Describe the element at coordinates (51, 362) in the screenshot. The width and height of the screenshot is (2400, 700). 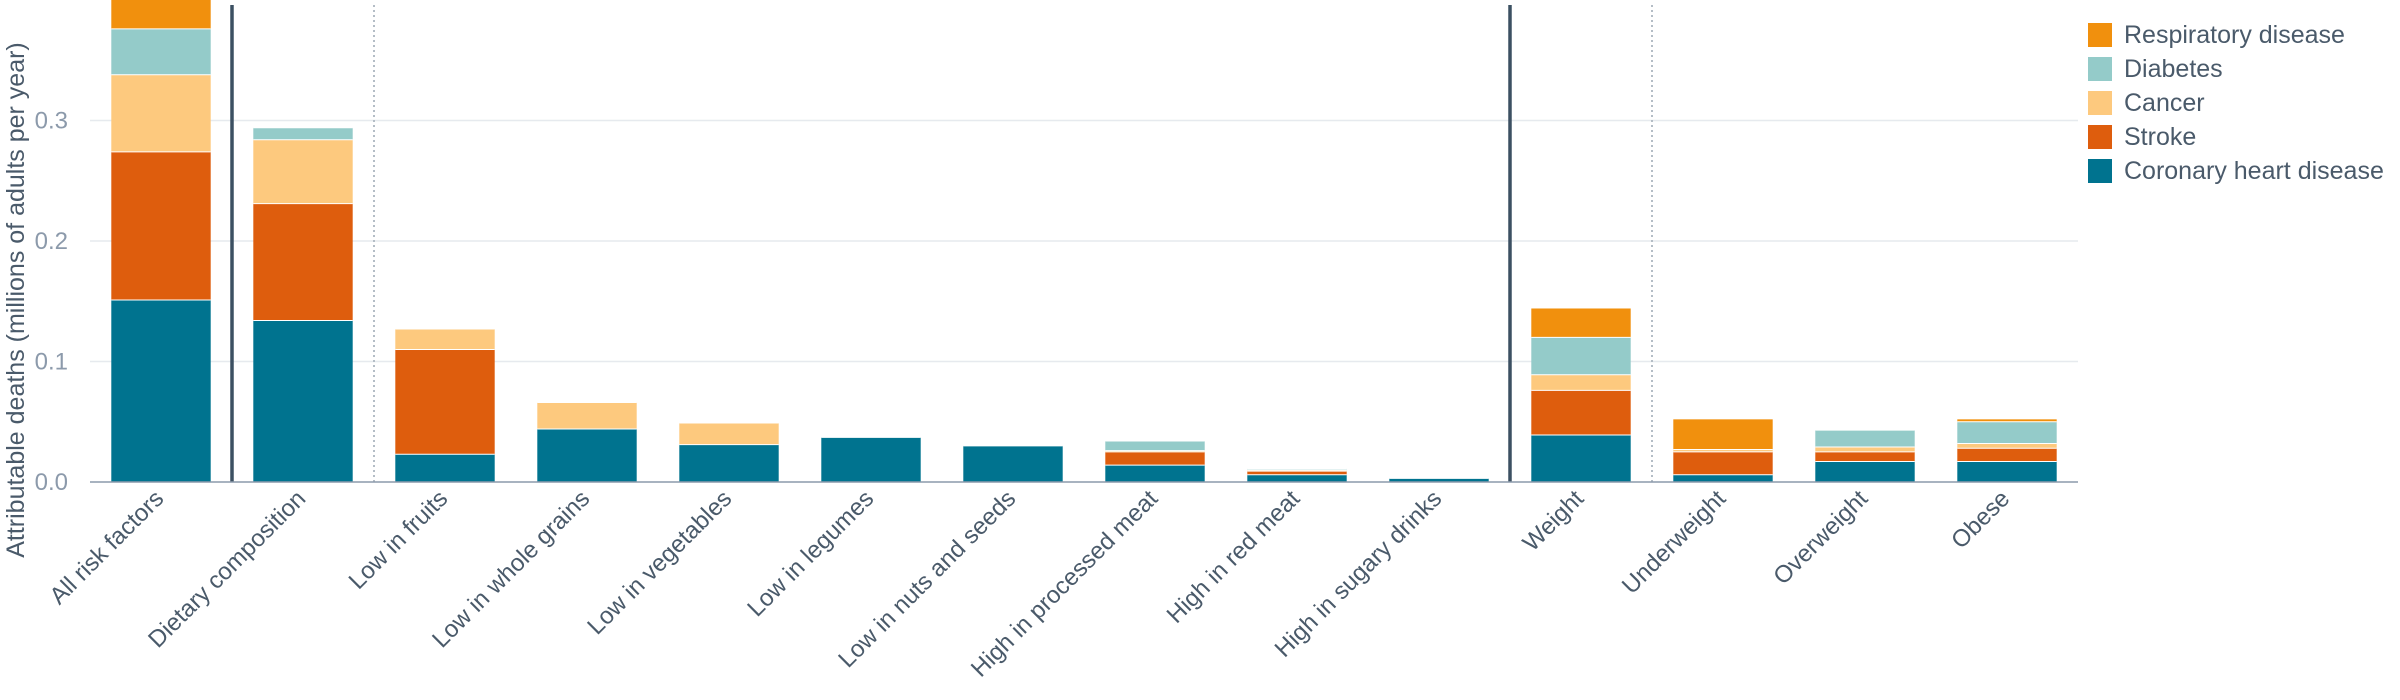
I see `y-tick-label: 0.1` at that location.